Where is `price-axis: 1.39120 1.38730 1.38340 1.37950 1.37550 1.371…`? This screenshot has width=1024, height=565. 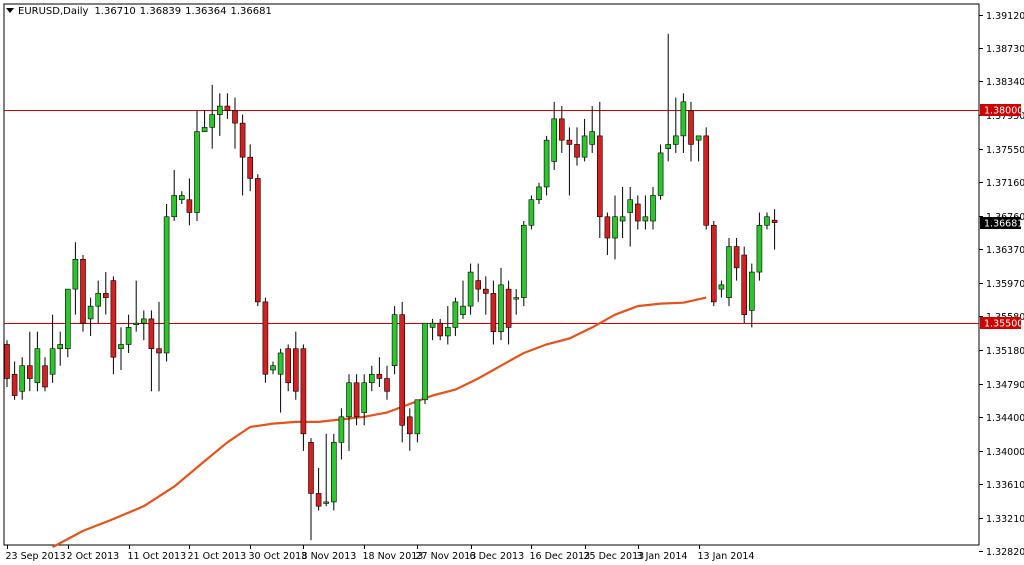
price-axis: 1.39120 1.38730 1.38340 1.37950 1.37550 1.371… is located at coordinates (1001, 284).